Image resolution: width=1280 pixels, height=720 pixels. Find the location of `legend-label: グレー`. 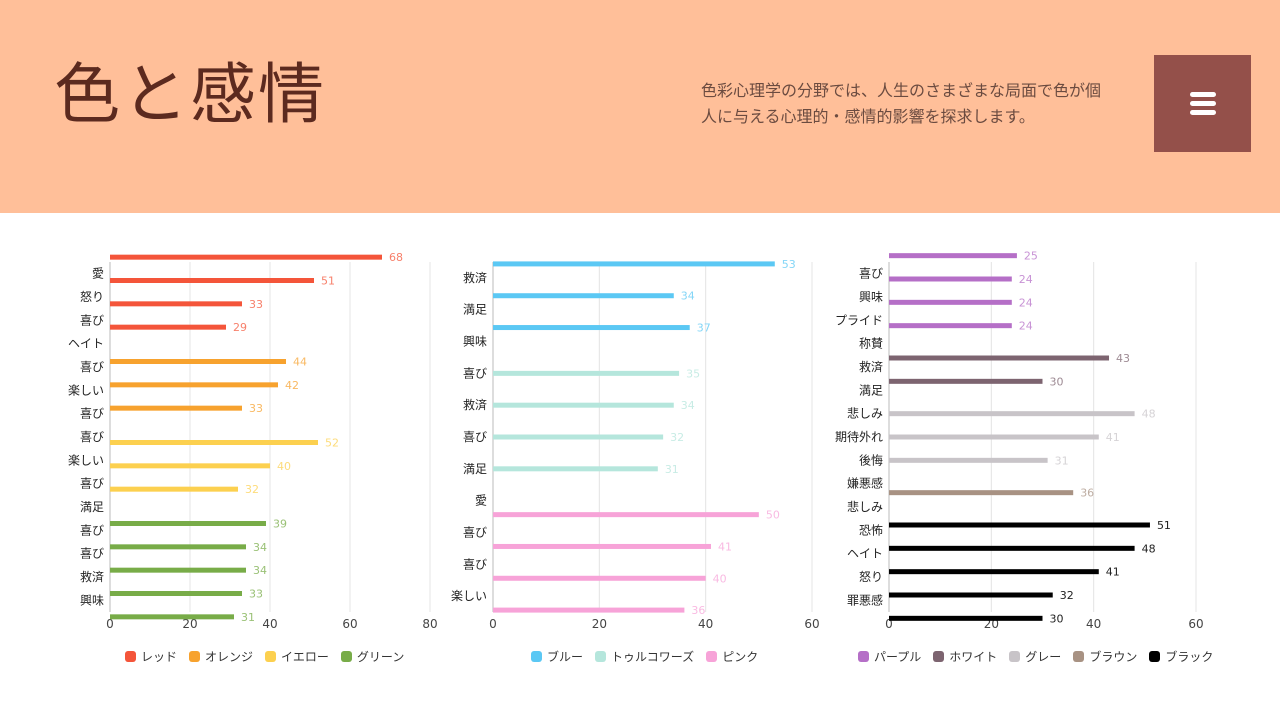

legend-label: グレー is located at coordinates (1043, 657).